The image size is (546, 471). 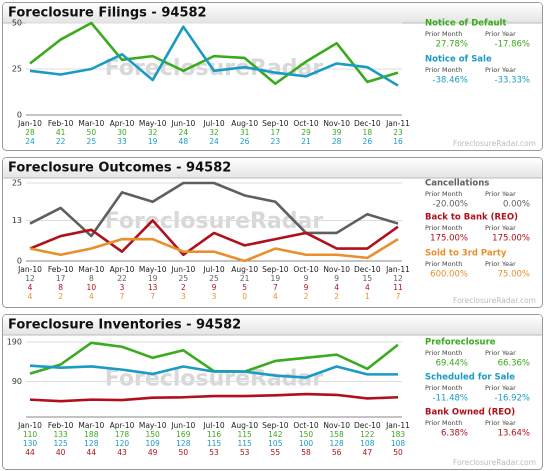 I want to click on legend-name: Cancellations, so click(x=457, y=184).